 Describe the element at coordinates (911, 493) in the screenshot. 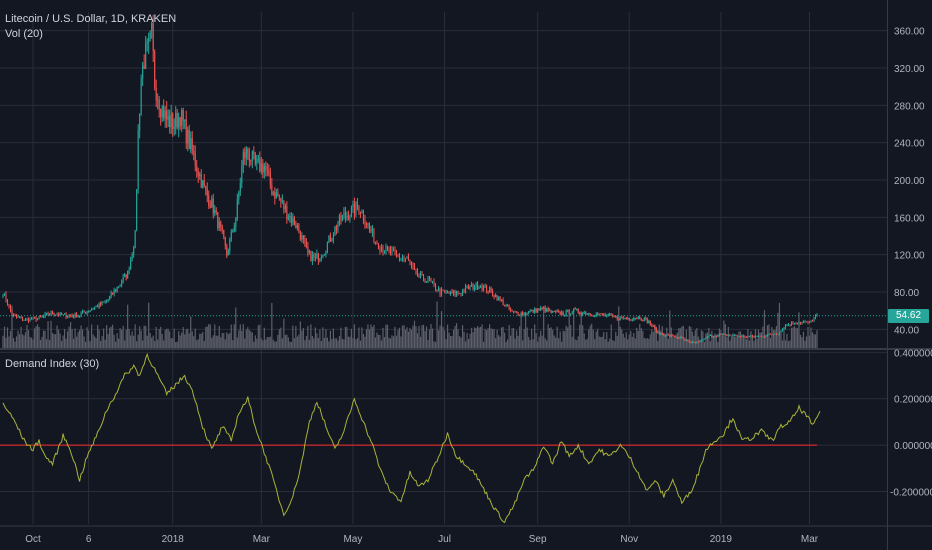

I see `indicator-tick-label: -0.200000` at that location.